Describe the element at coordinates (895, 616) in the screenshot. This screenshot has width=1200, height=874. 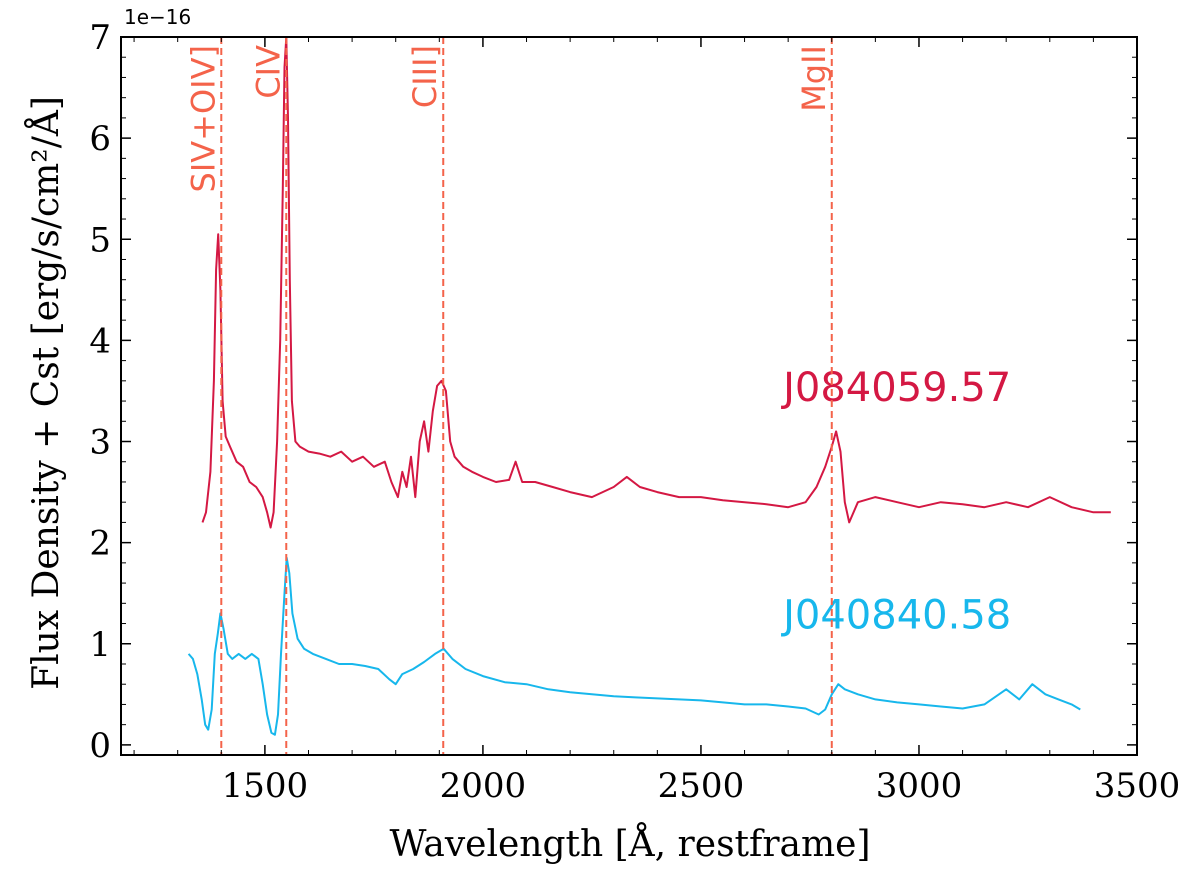
I see `series-label-j040840-58: J040840.58` at that location.